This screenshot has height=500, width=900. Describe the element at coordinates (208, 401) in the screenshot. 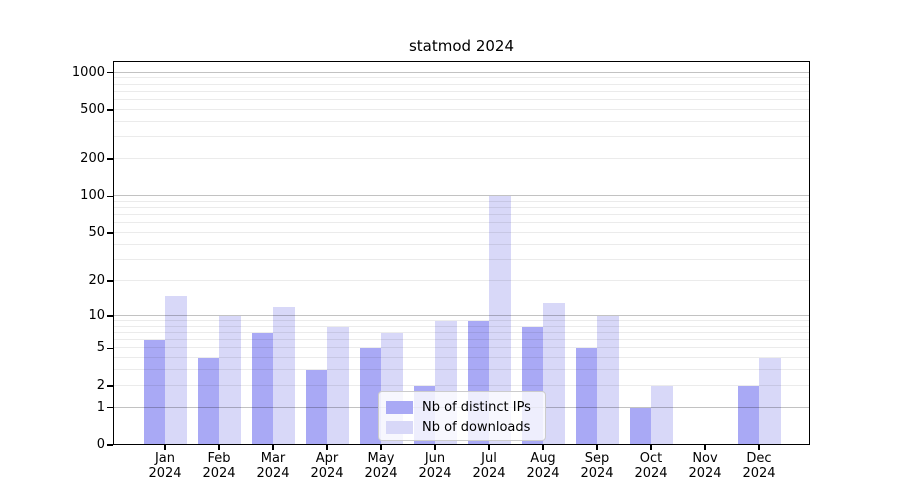

I see `bar-nb-of-distinct-ips-feb-2024` at that location.